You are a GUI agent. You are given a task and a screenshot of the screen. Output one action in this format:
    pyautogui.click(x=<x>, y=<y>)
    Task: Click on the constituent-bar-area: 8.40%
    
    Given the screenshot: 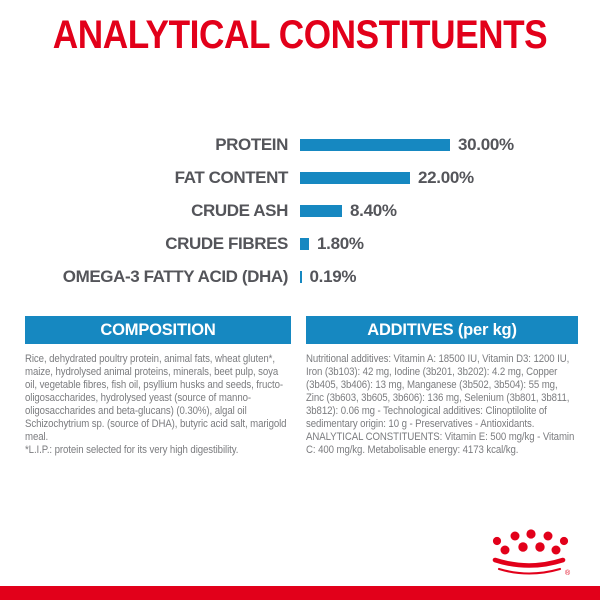 What is the action you would take?
    pyautogui.click(x=348, y=211)
    